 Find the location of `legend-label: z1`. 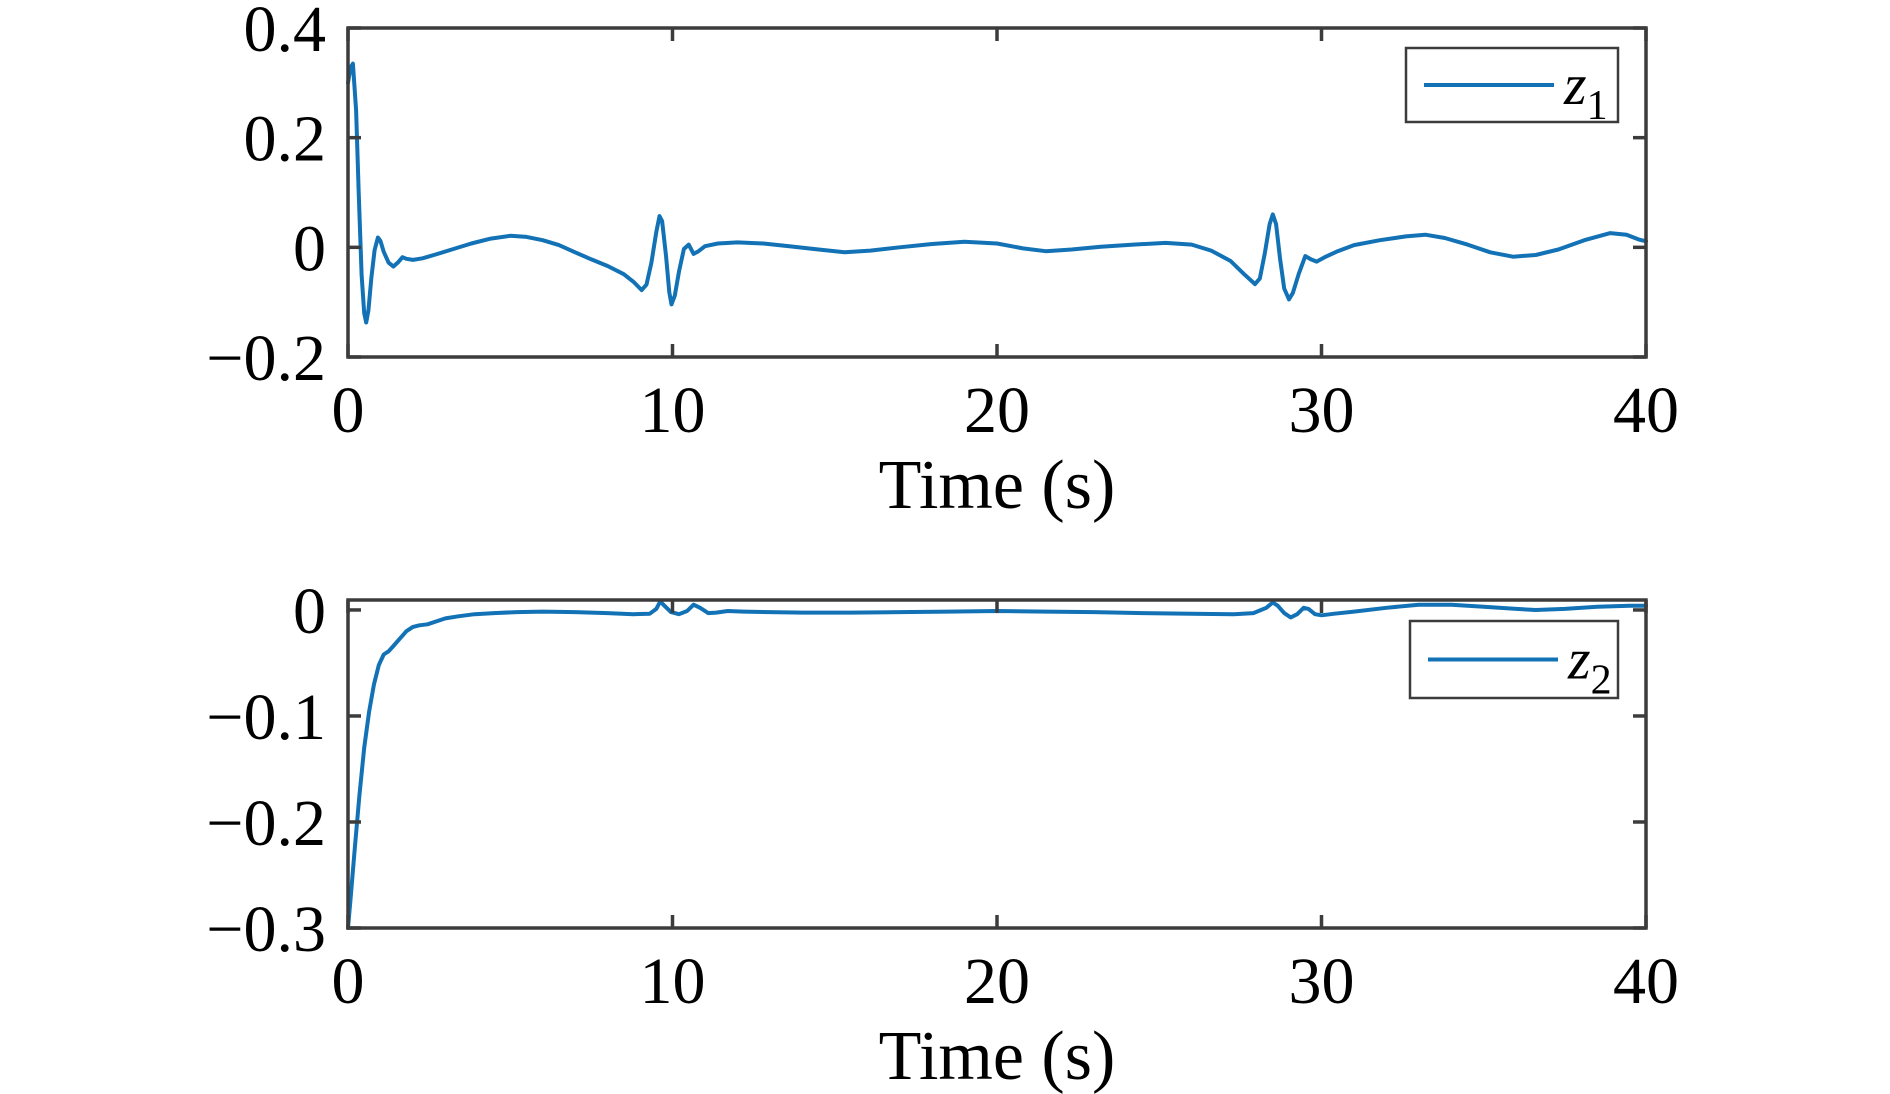

legend-label: z1 is located at coordinates (1585, 90).